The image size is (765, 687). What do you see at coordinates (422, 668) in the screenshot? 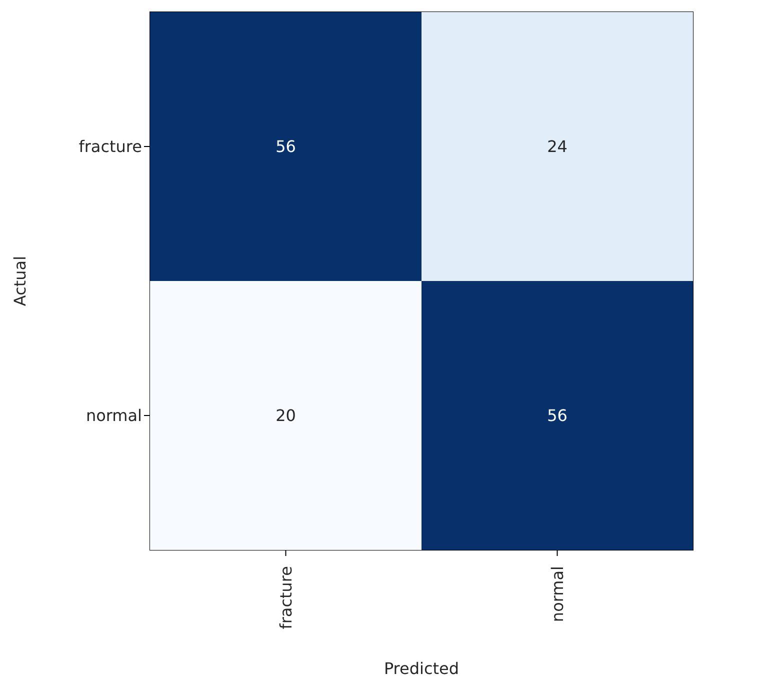
I see `x-axis-title: Predicted` at bounding box center [422, 668].